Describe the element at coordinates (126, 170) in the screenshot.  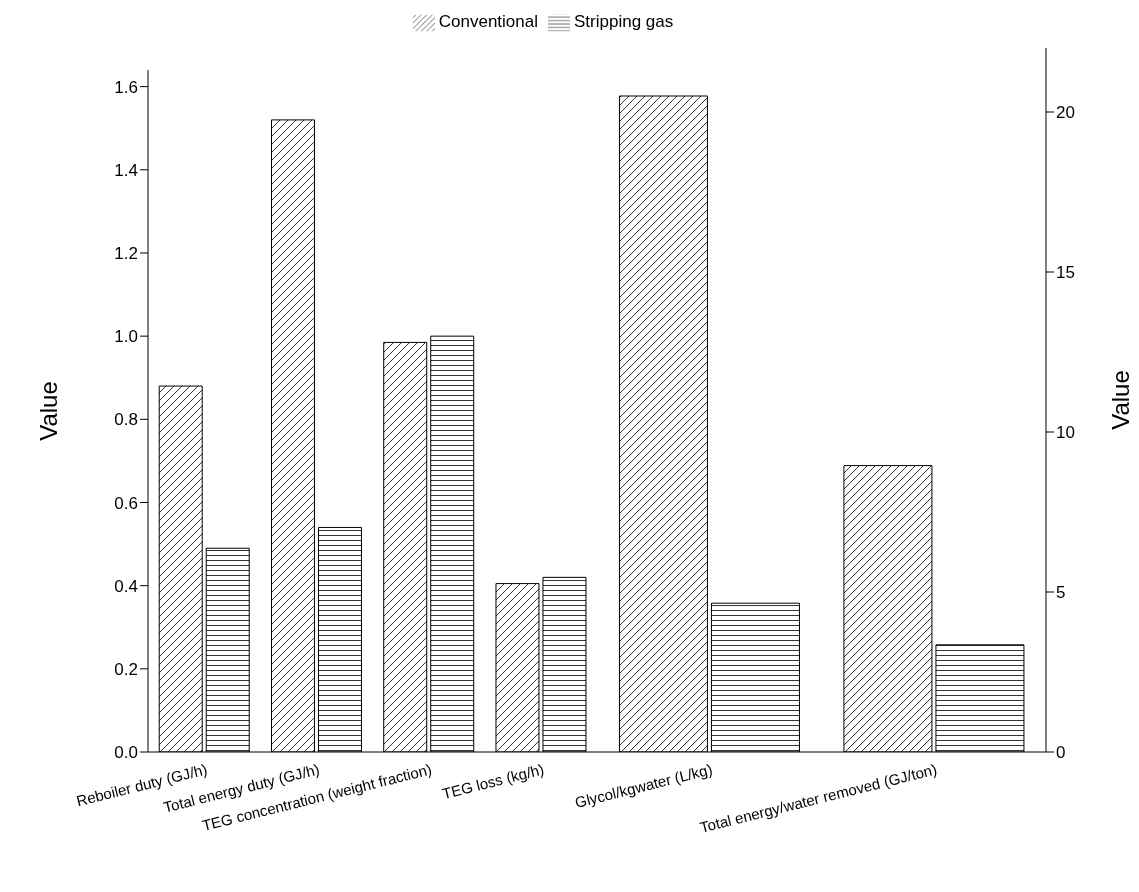
I see `y-tick-label: 1.4` at that location.